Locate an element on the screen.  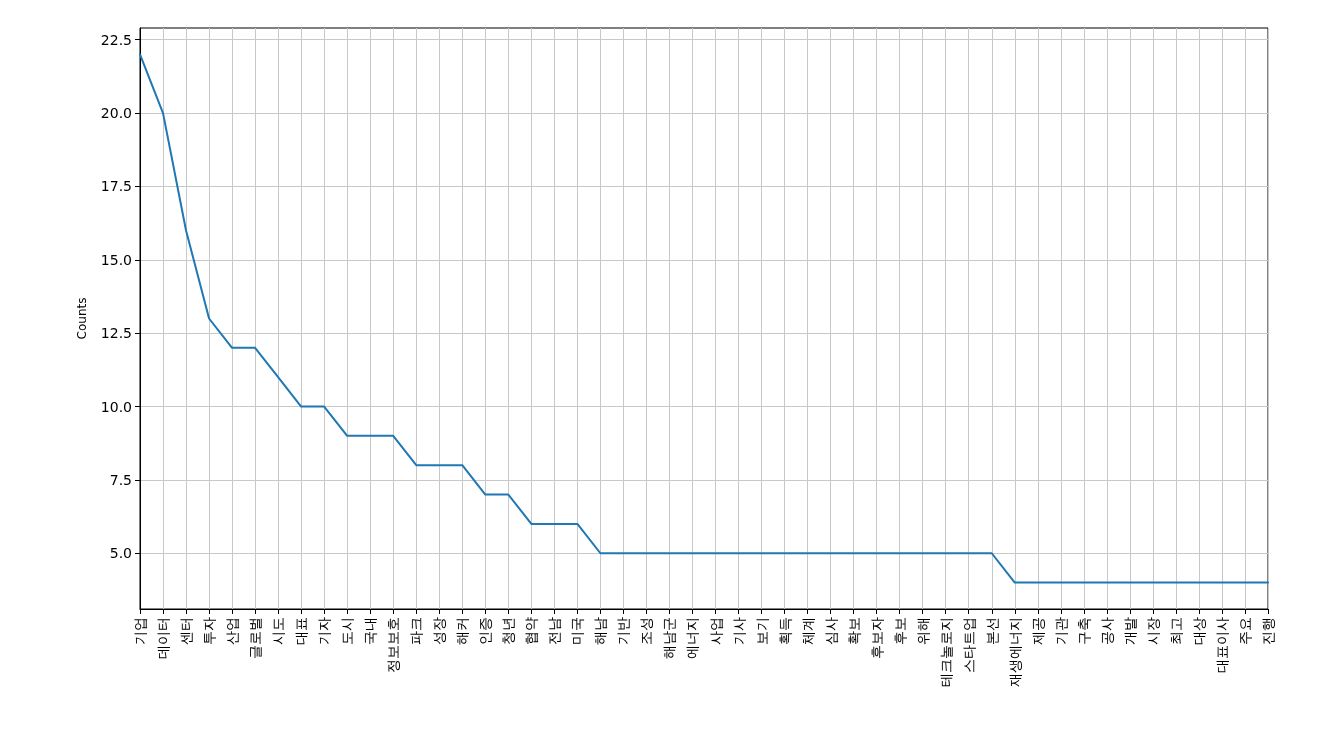
x-tick-label: 대표 is located at coordinates (301, 631).